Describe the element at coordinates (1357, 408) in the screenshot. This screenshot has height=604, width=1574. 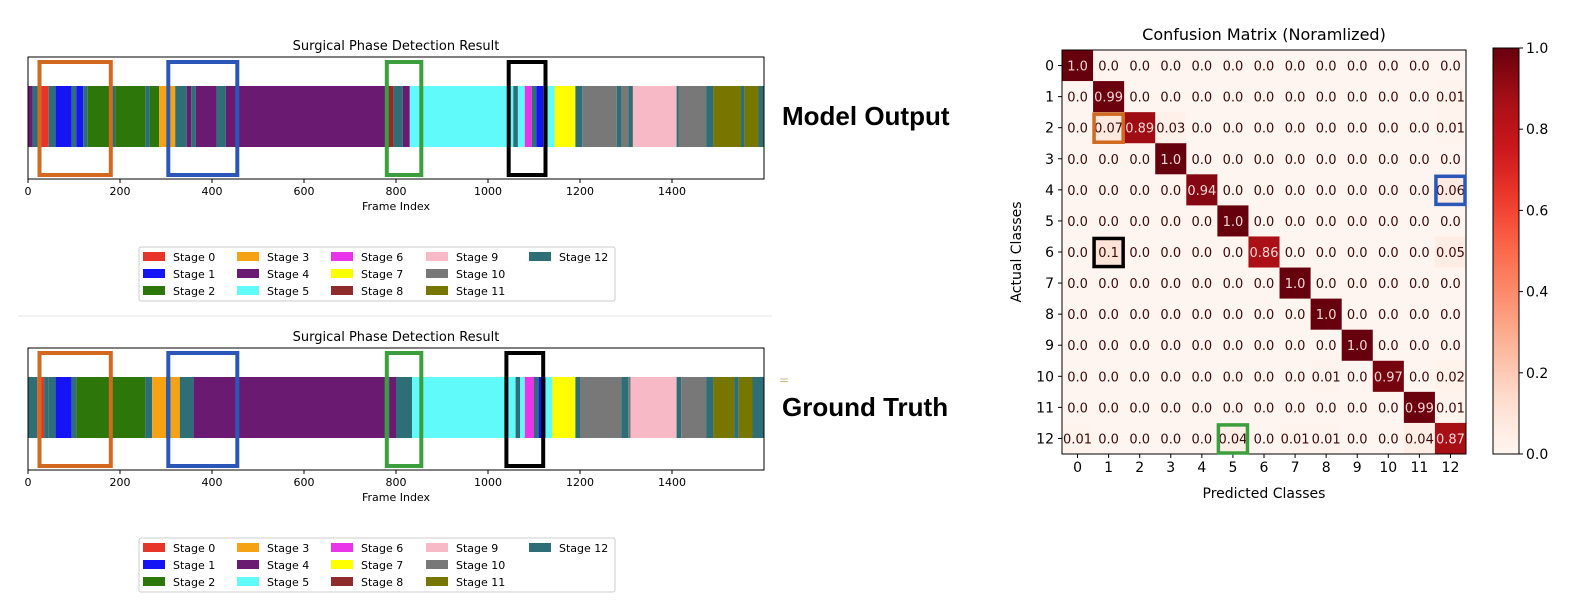
I see `matrix-cell-label-11-9: 0.0` at that location.